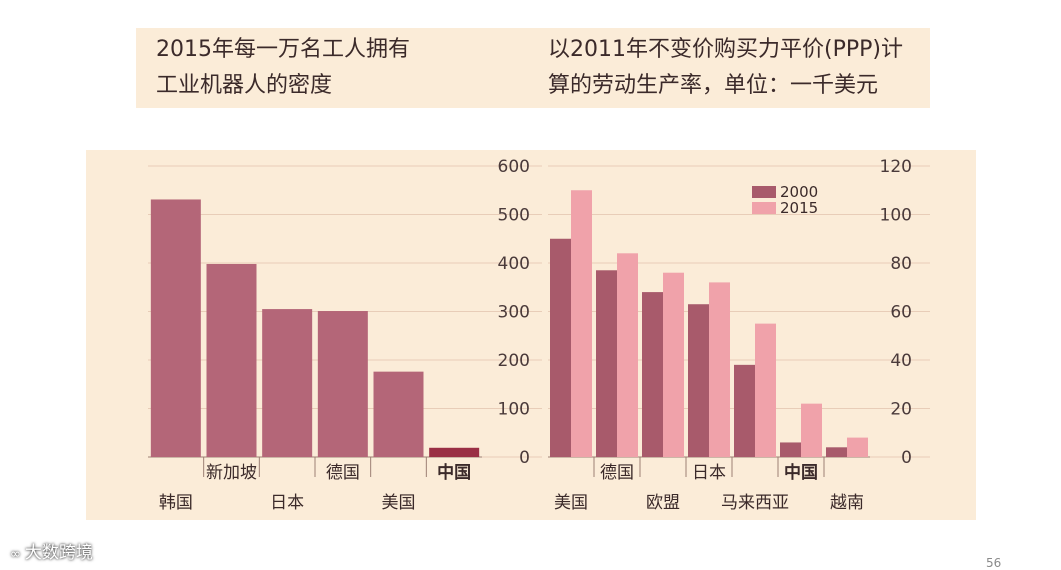  What do you see at coordinates (514, 167) in the screenshot?
I see `left-y-tick-label: 600` at bounding box center [514, 167].